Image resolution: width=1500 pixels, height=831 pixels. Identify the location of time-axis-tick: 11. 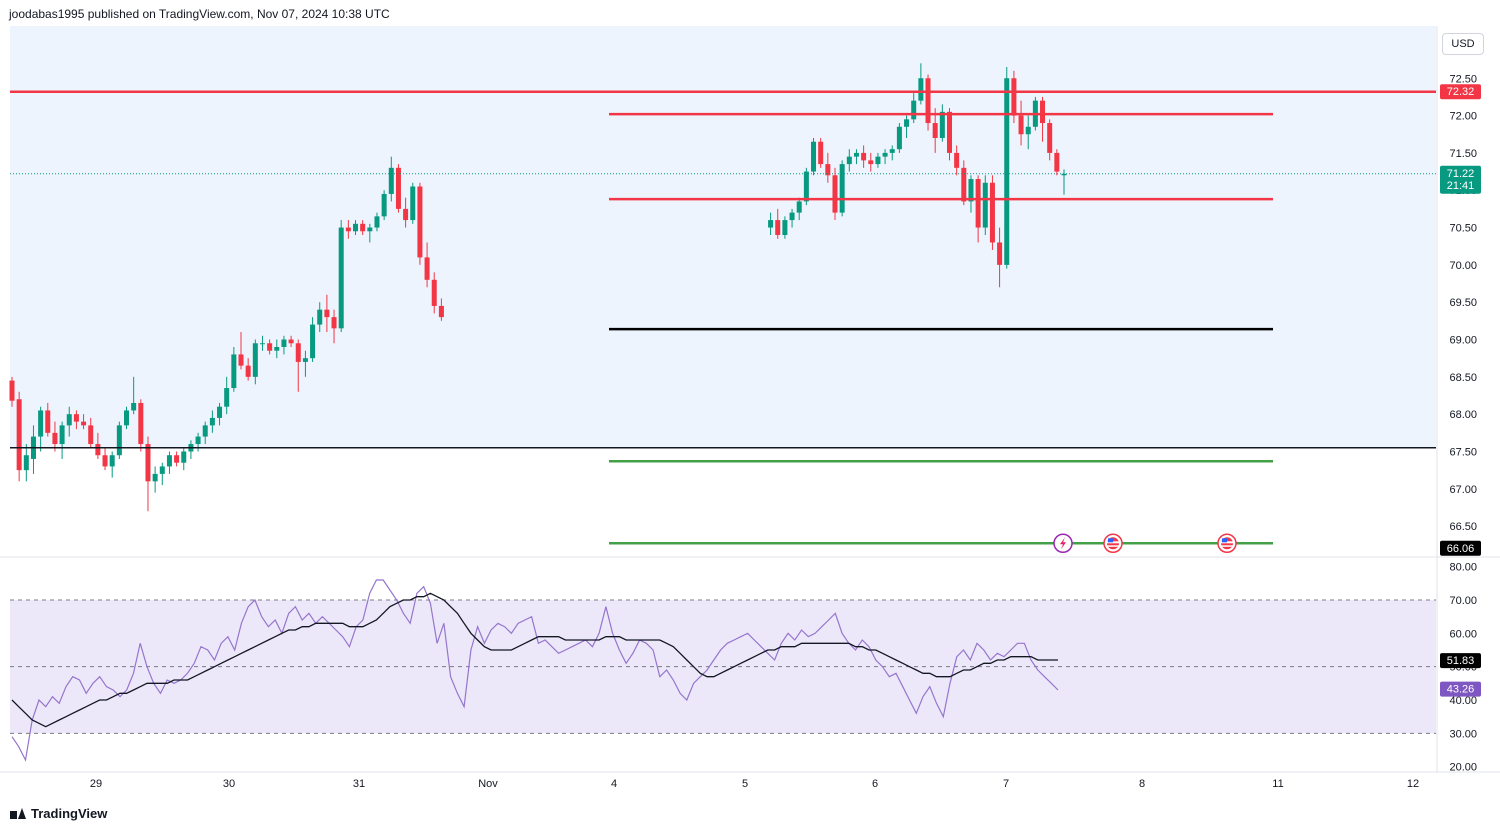
(1277, 784).